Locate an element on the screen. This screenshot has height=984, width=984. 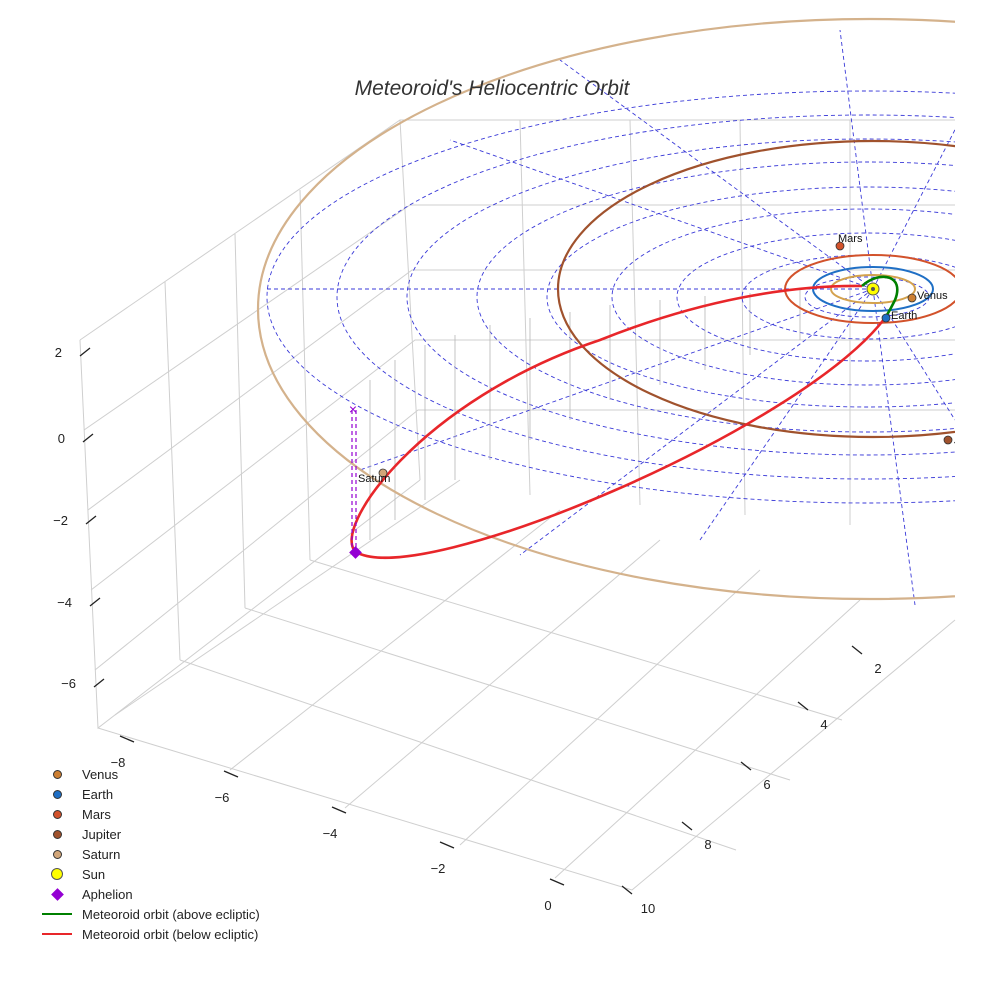
y-tick-label: 10 is located at coordinates (648, 908).